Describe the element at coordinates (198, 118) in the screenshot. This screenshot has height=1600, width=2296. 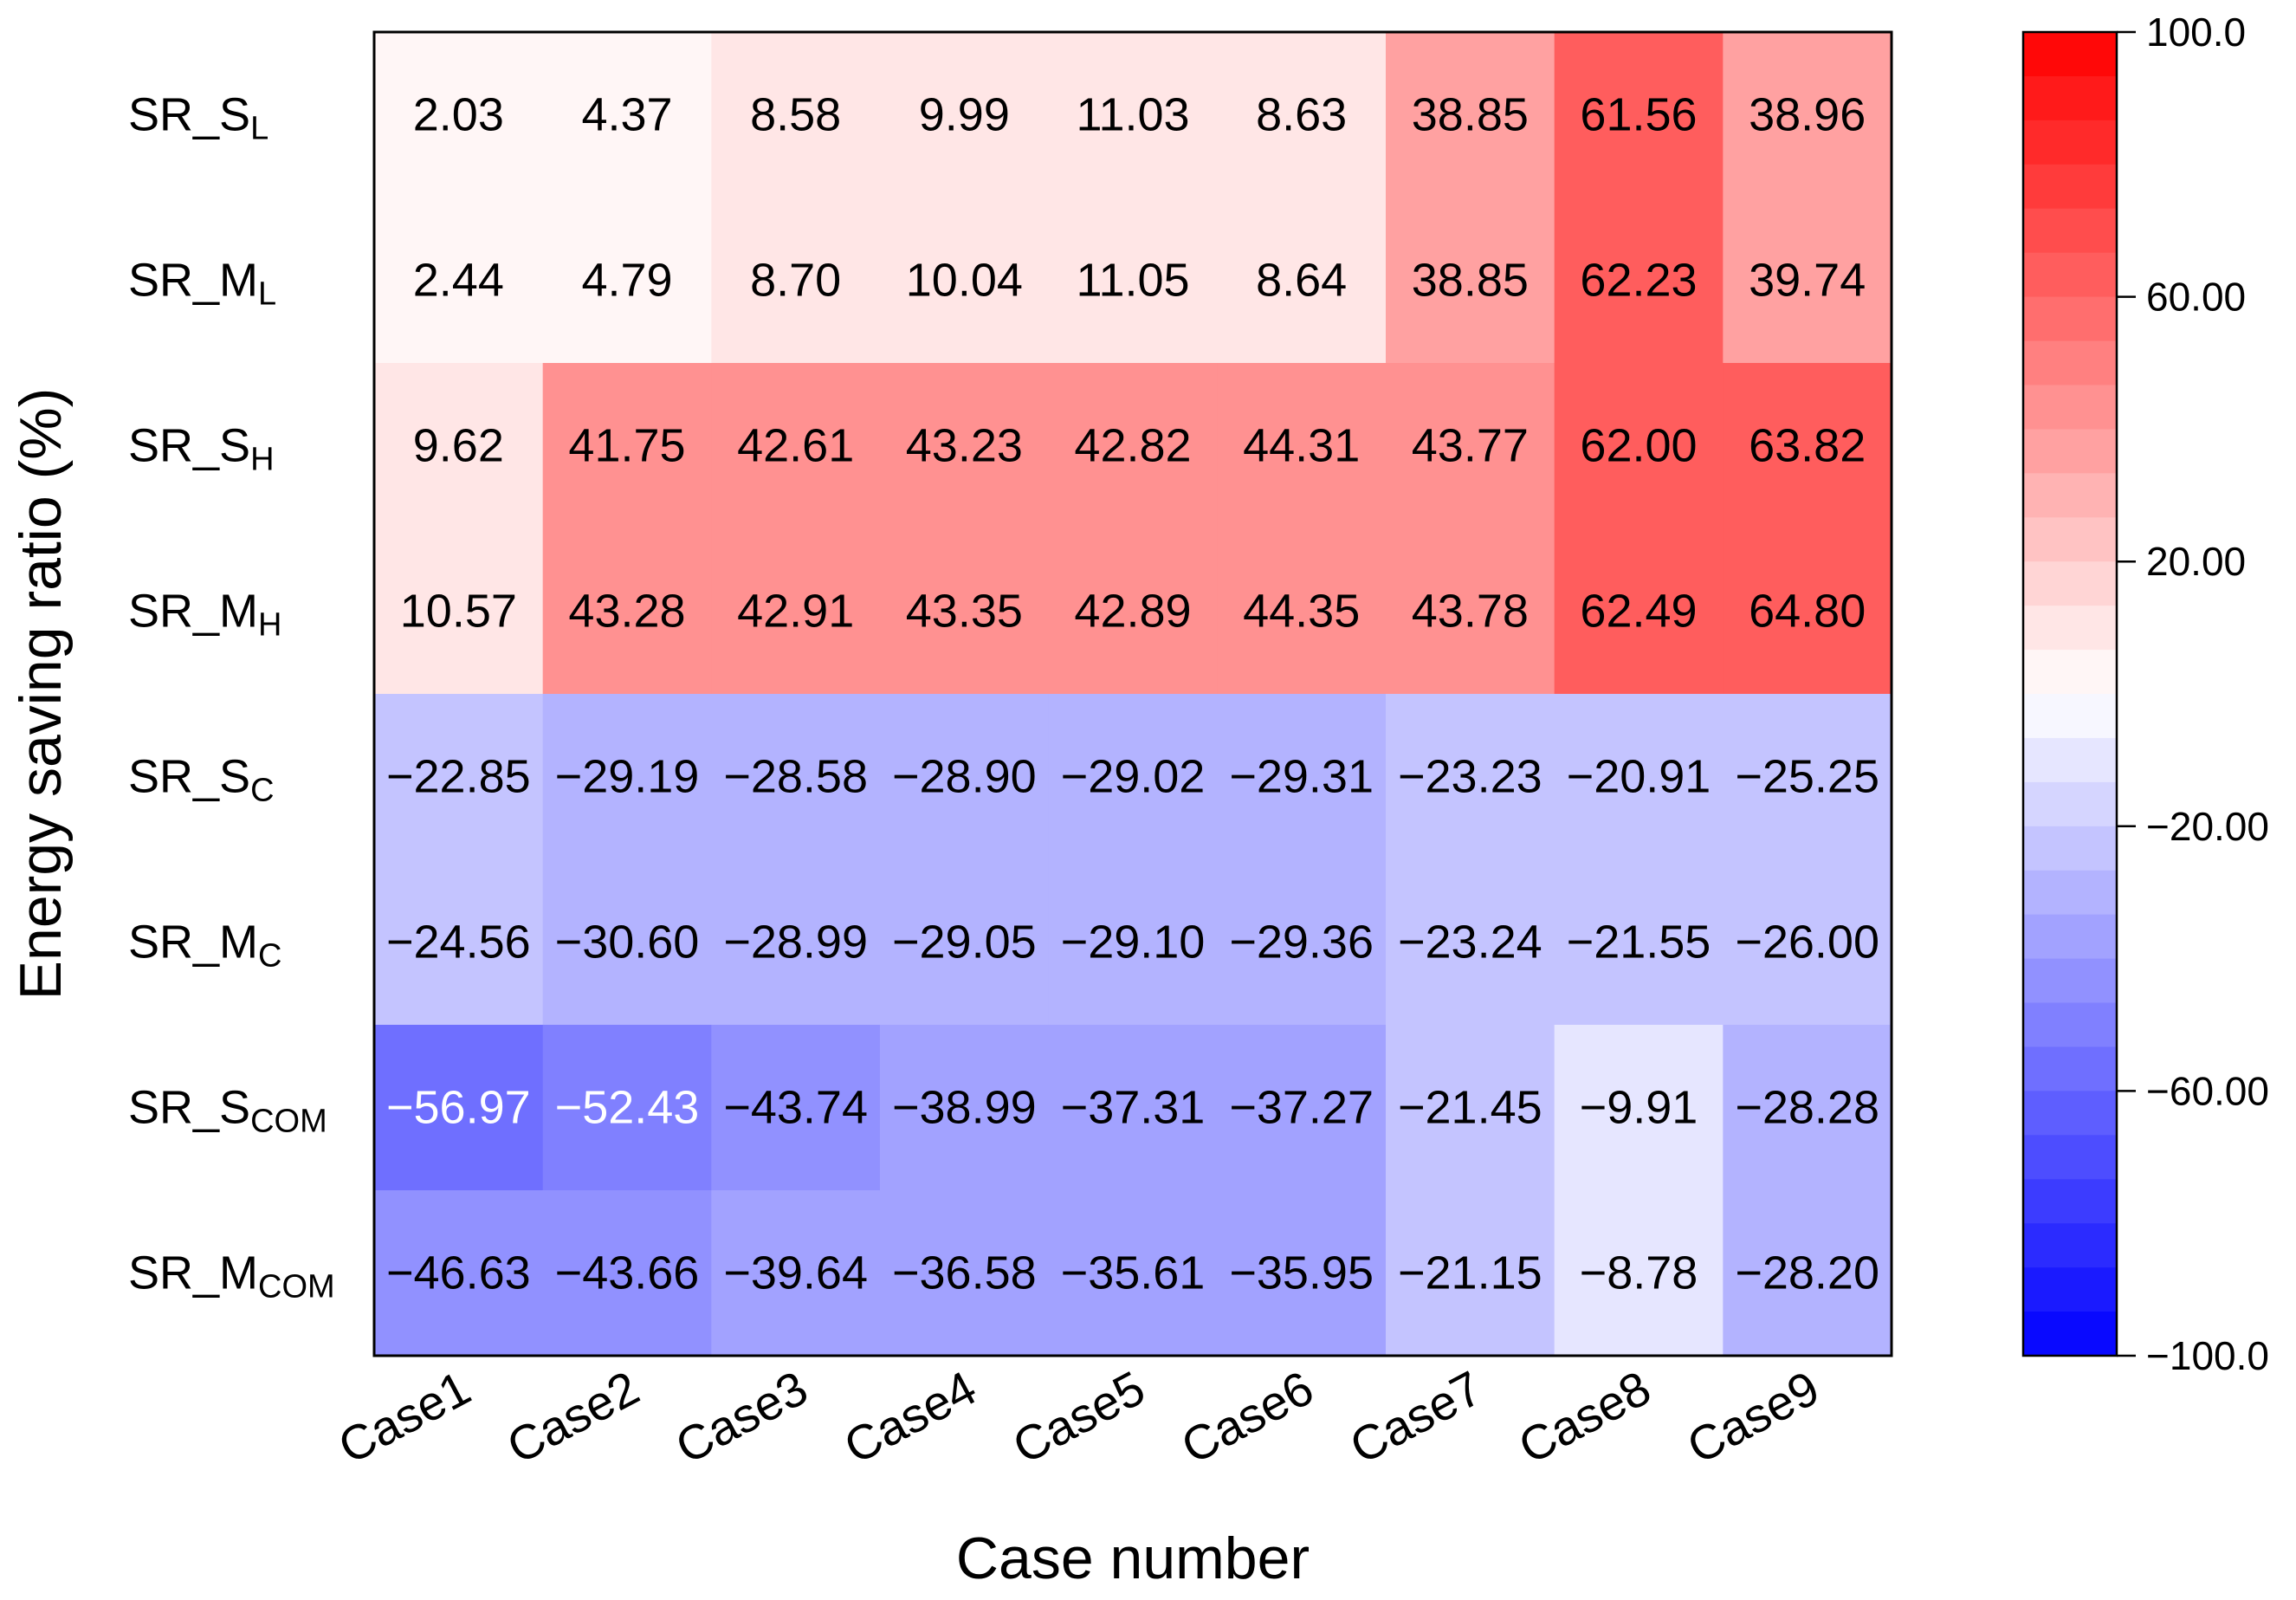
I see `row-label: SR_SL` at that location.